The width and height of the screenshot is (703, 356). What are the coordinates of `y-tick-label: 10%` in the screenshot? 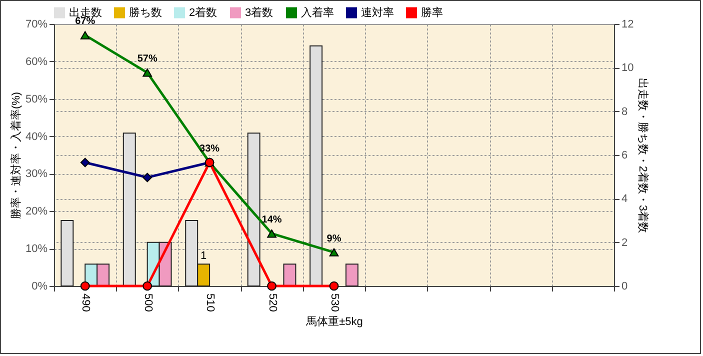 It's located at (36, 249).